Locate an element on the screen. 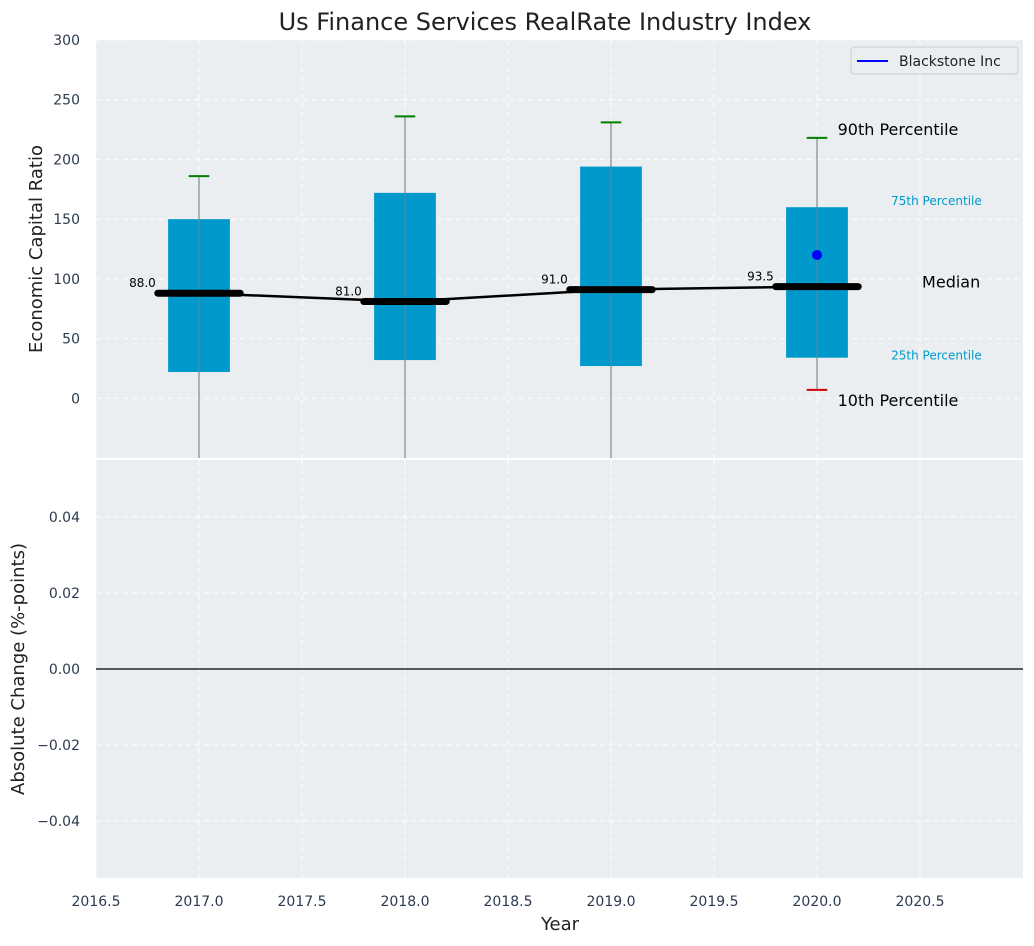  annotation-p90: 90th Percentile is located at coordinates (898, 129).